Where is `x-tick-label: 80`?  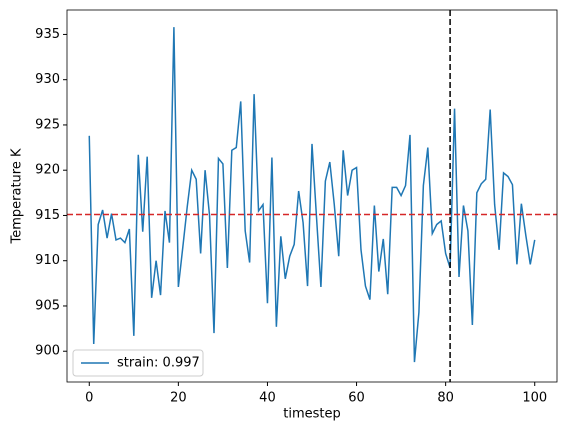 x-tick-label: 80 is located at coordinates (445, 398).